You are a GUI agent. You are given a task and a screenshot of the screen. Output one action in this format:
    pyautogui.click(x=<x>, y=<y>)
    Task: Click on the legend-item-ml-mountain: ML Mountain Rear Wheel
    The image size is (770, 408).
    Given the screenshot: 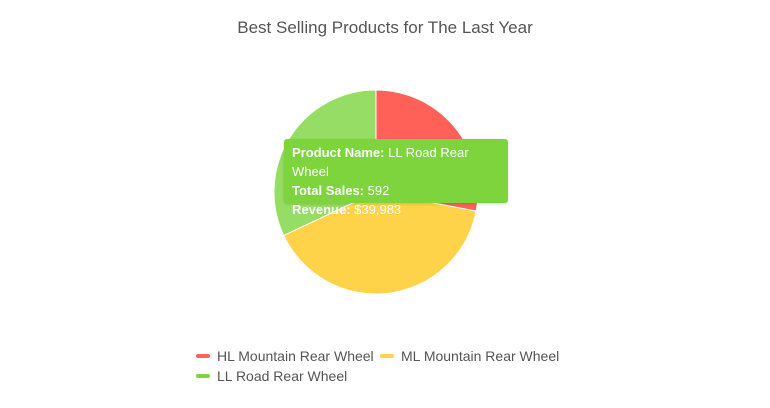 What is the action you would take?
    pyautogui.click(x=469, y=356)
    